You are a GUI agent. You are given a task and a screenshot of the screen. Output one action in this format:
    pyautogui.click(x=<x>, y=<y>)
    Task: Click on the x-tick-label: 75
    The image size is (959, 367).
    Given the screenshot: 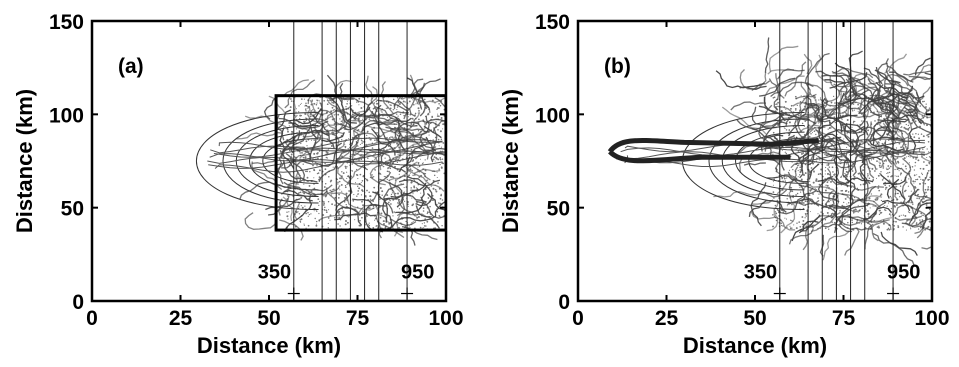 What is the action you would take?
    pyautogui.click(x=358, y=318)
    